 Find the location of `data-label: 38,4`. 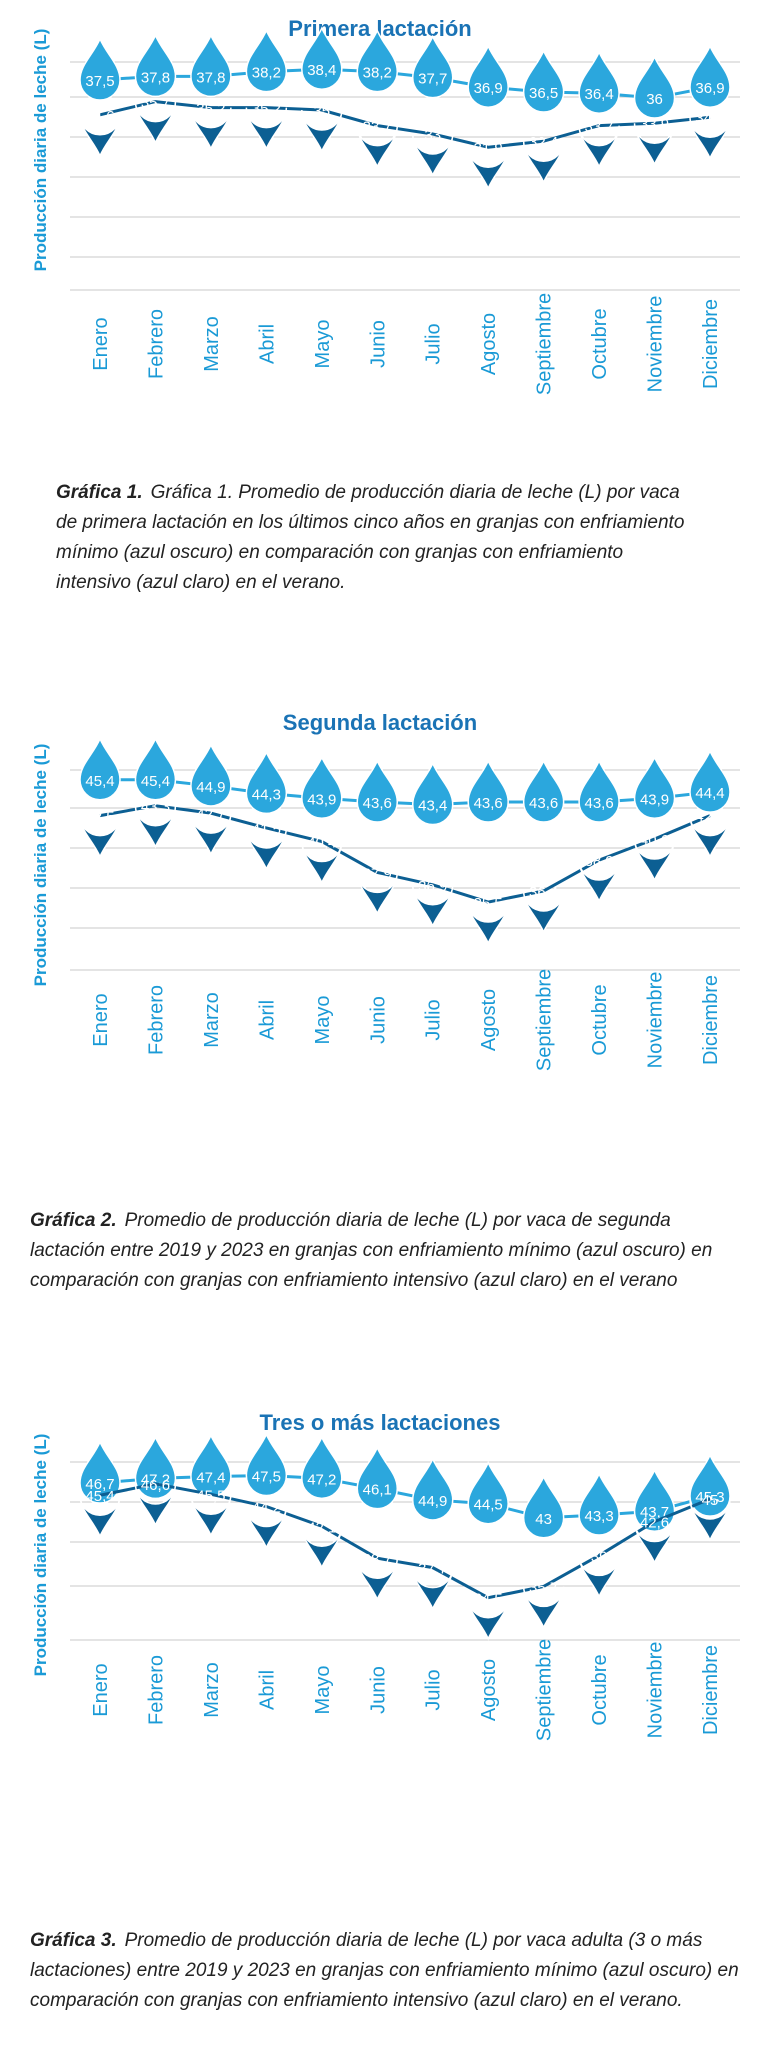

data-label: 38,4 is located at coordinates (321, 70).